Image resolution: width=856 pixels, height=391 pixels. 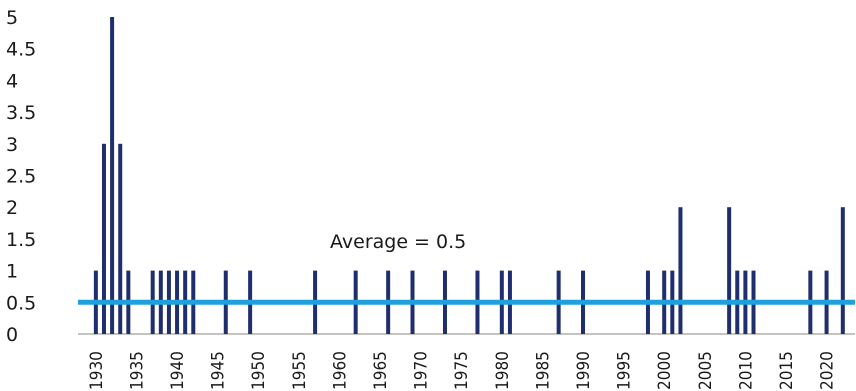 What do you see at coordinates (828, 370) in the screenshot?
I see `x-tick-label: 2020` at bounding box center [828, 370].